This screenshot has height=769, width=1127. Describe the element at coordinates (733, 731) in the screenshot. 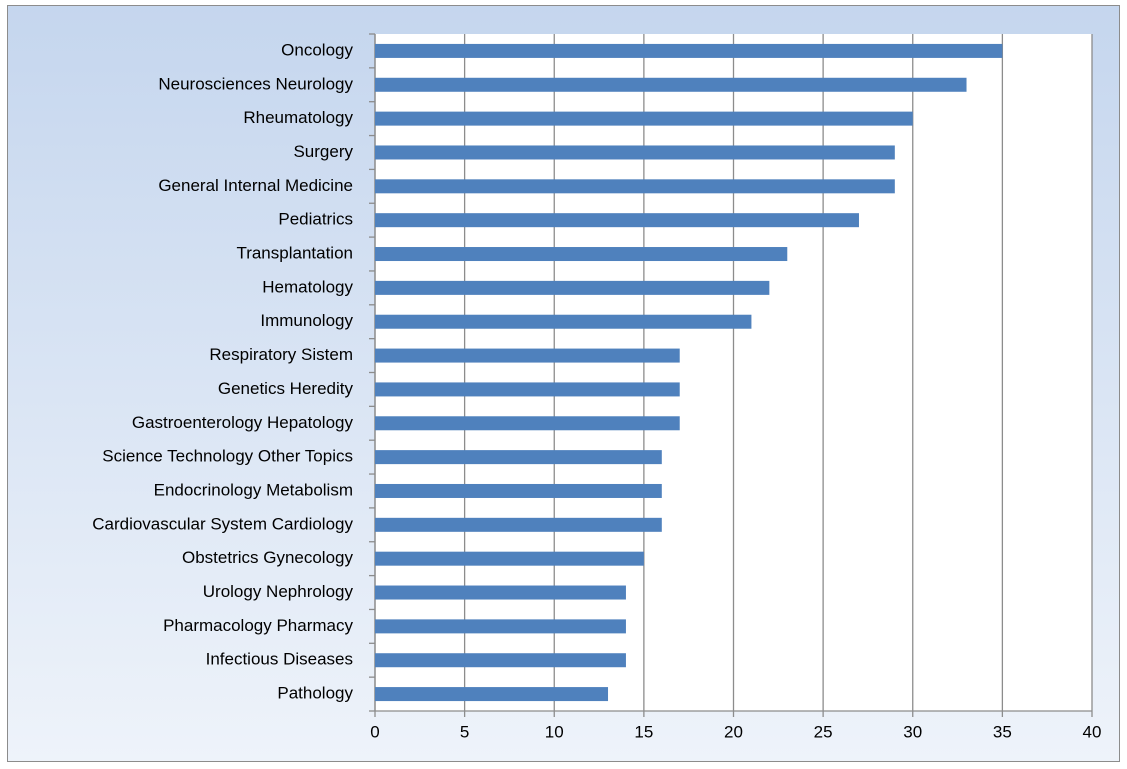

I see `x-tick-label: 20` at that location.